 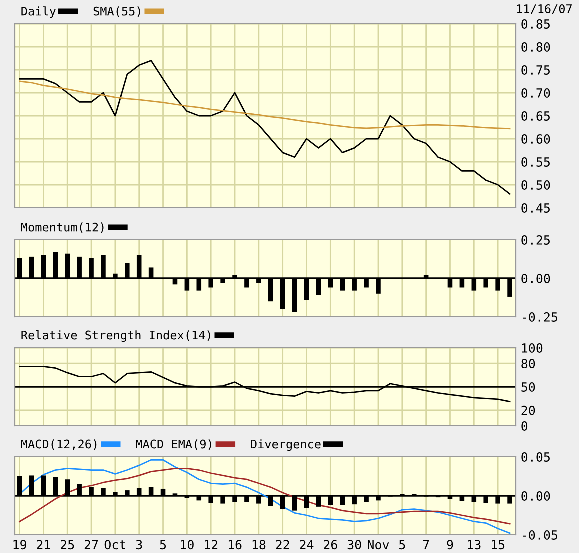 I want to click on y-tick-label: 0.80, so click(x=536, y=47).